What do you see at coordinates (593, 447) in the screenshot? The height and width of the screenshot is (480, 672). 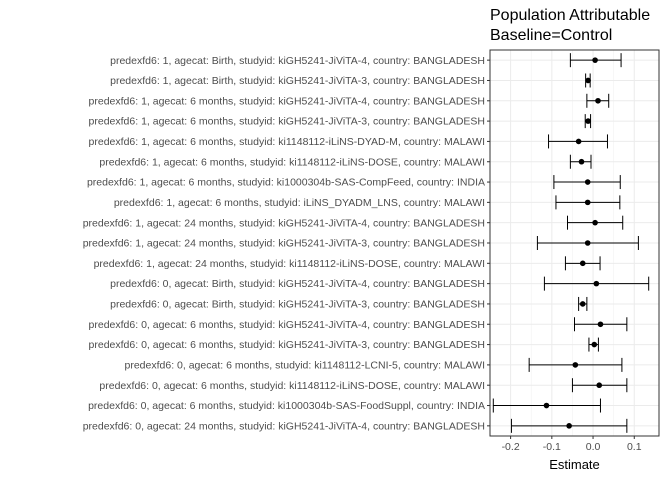 I see `x-tick-label: 0.0` at bounding box center [593, 447].